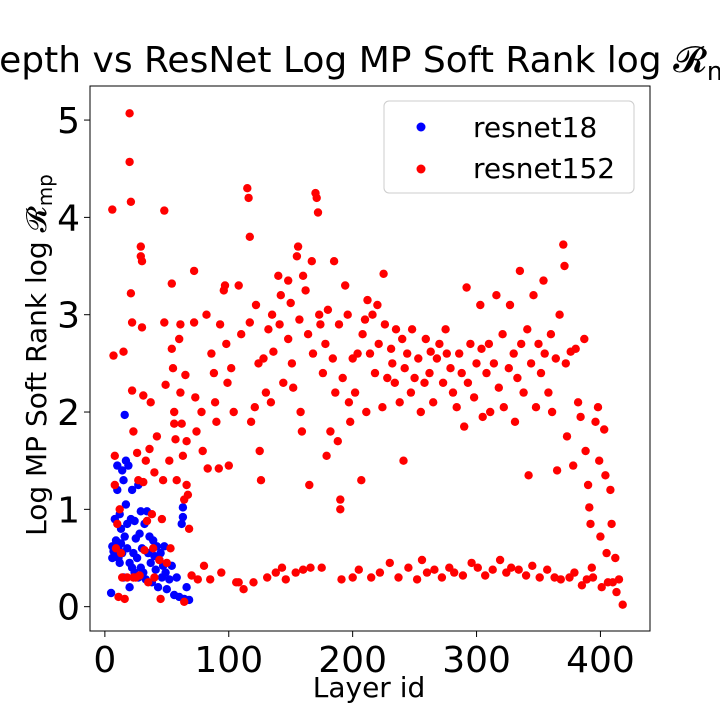 Image resolution: width=720 pixels, height=720 pixels. What do you see at coordinates (421, 127) in the screenshot?
I see `legend-marker-resnet18` at bounding box center [421, 127].